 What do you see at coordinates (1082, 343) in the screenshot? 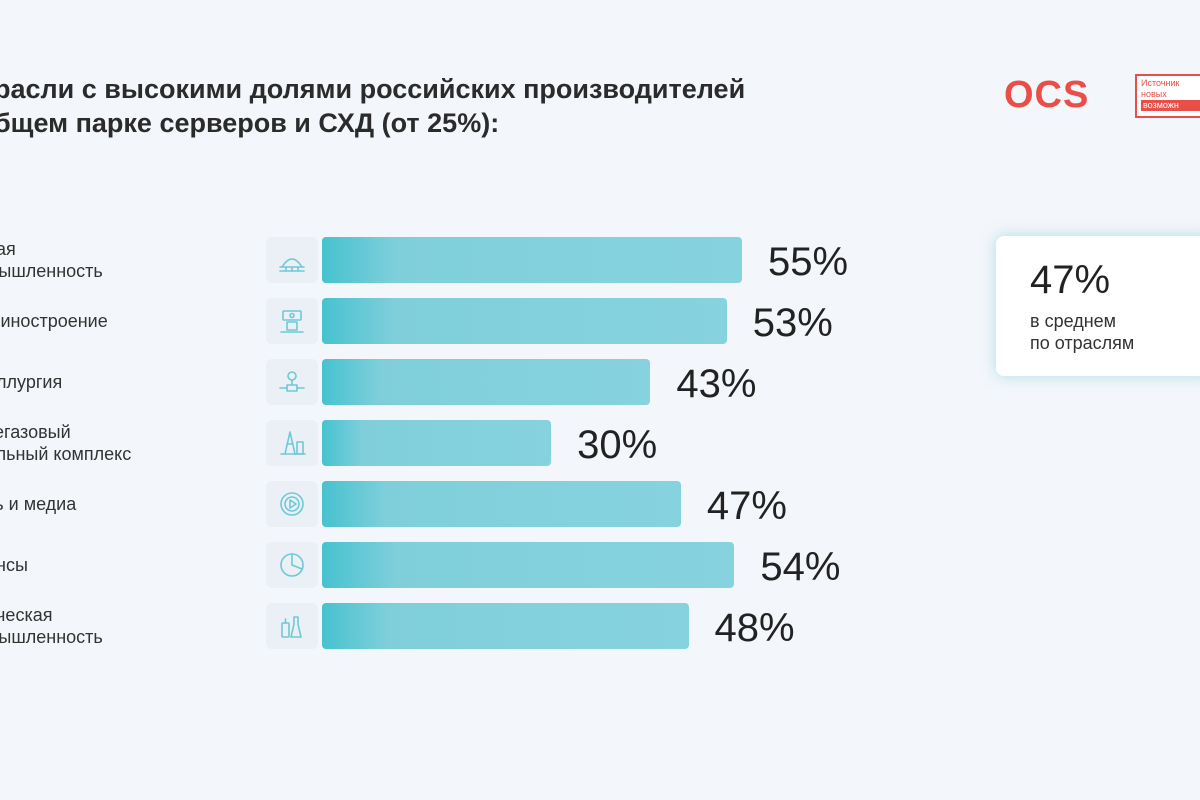
I see `average-label-line-2: по отраслям` at bounding box center [1082, 343].